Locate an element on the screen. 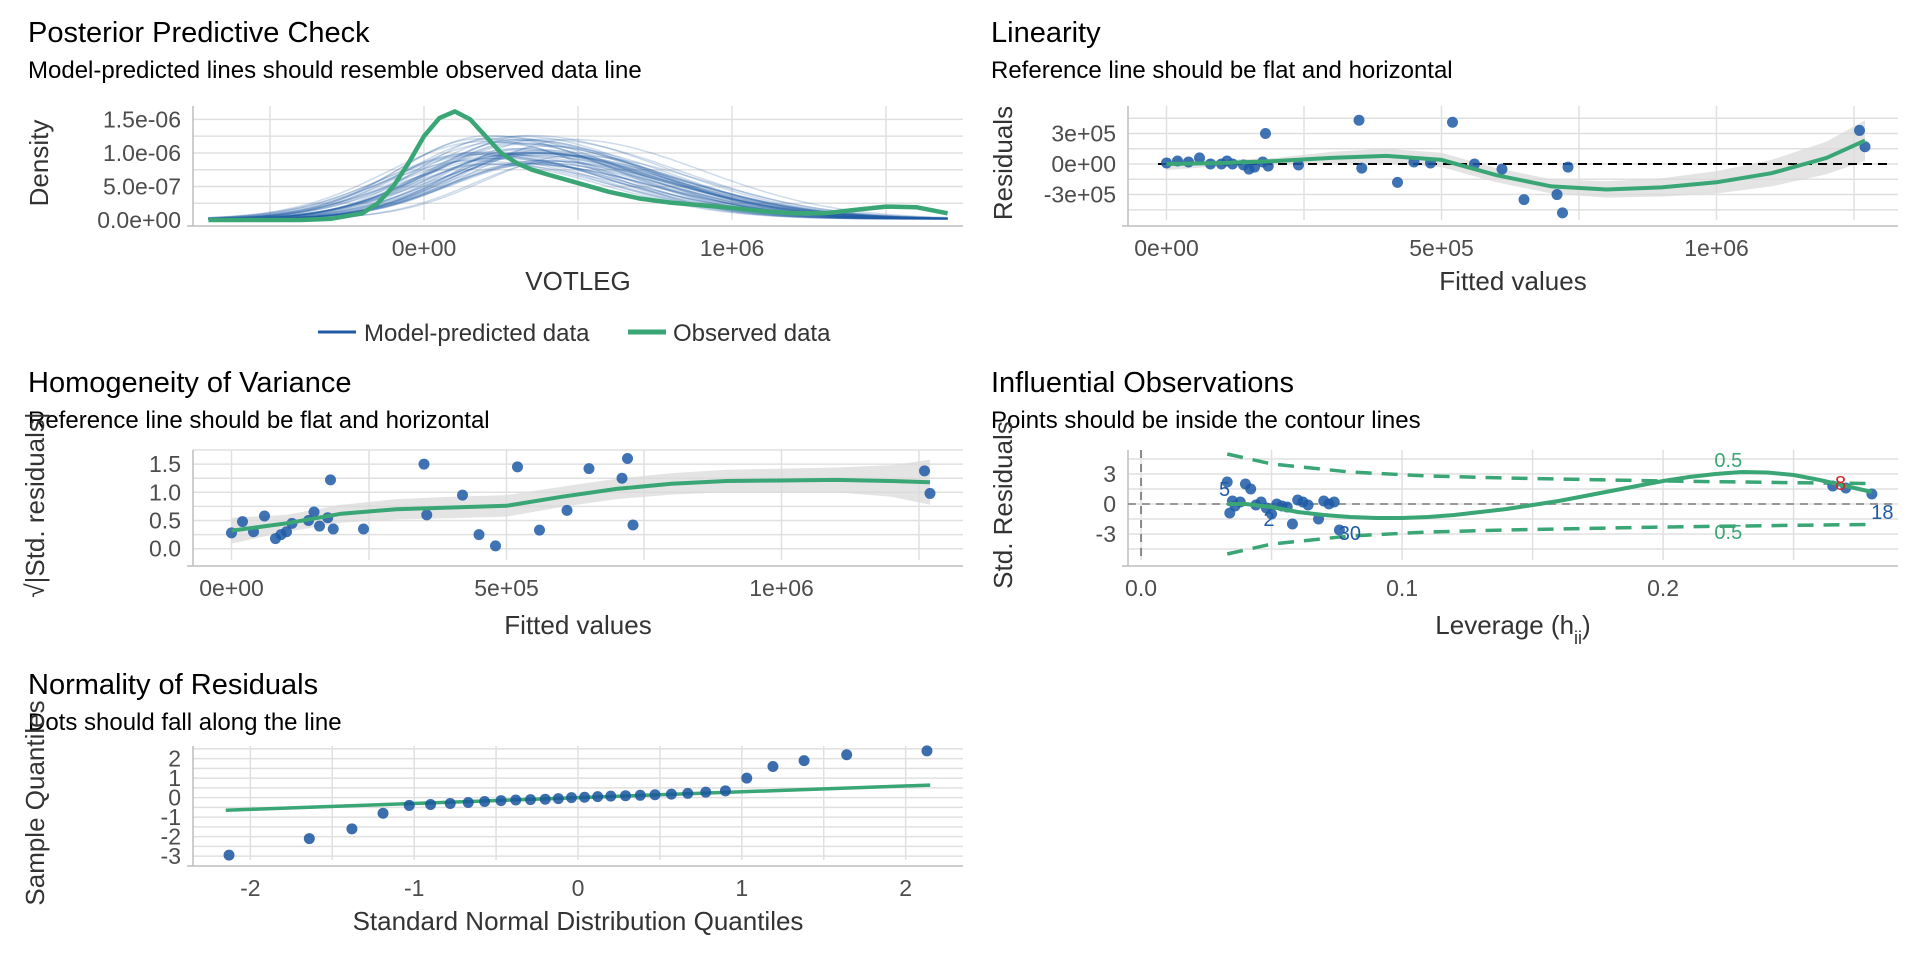 This screenshot has width=1920, height=965. homogeneity-y-tick-label: 1.5 is located at coordinates (165, 464).